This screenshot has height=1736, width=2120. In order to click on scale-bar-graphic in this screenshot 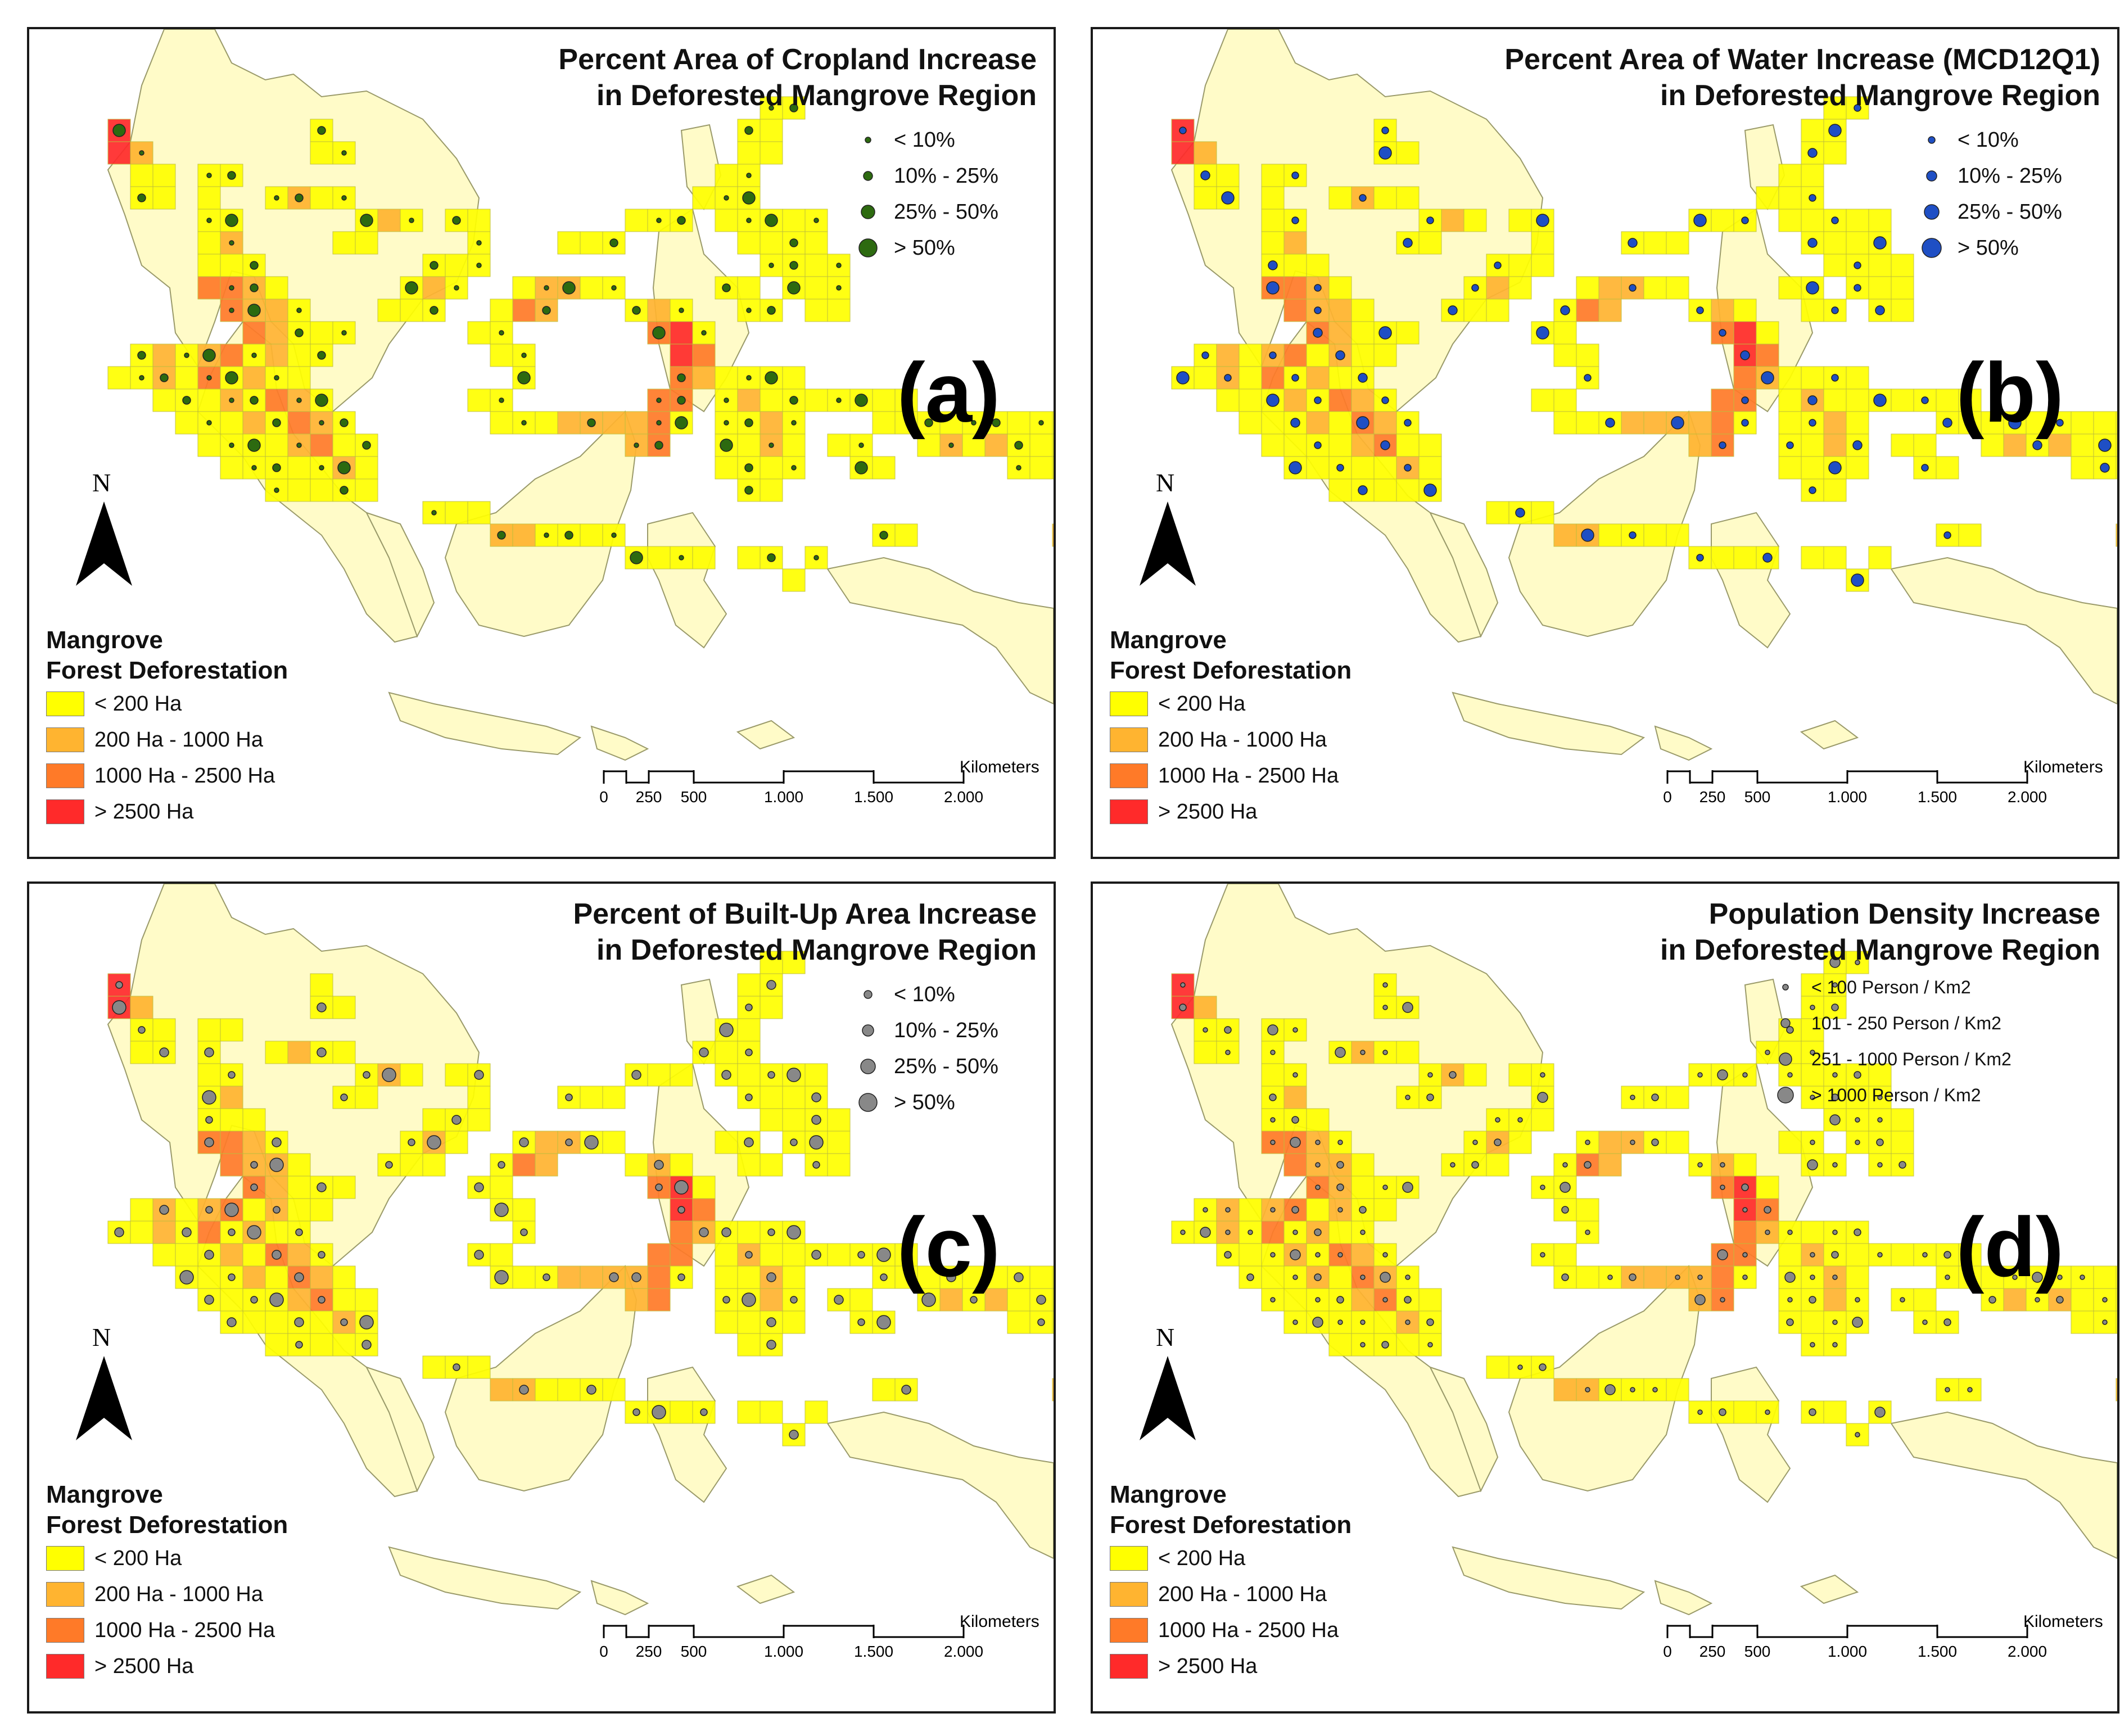, I will do `click(784, 1631)`.